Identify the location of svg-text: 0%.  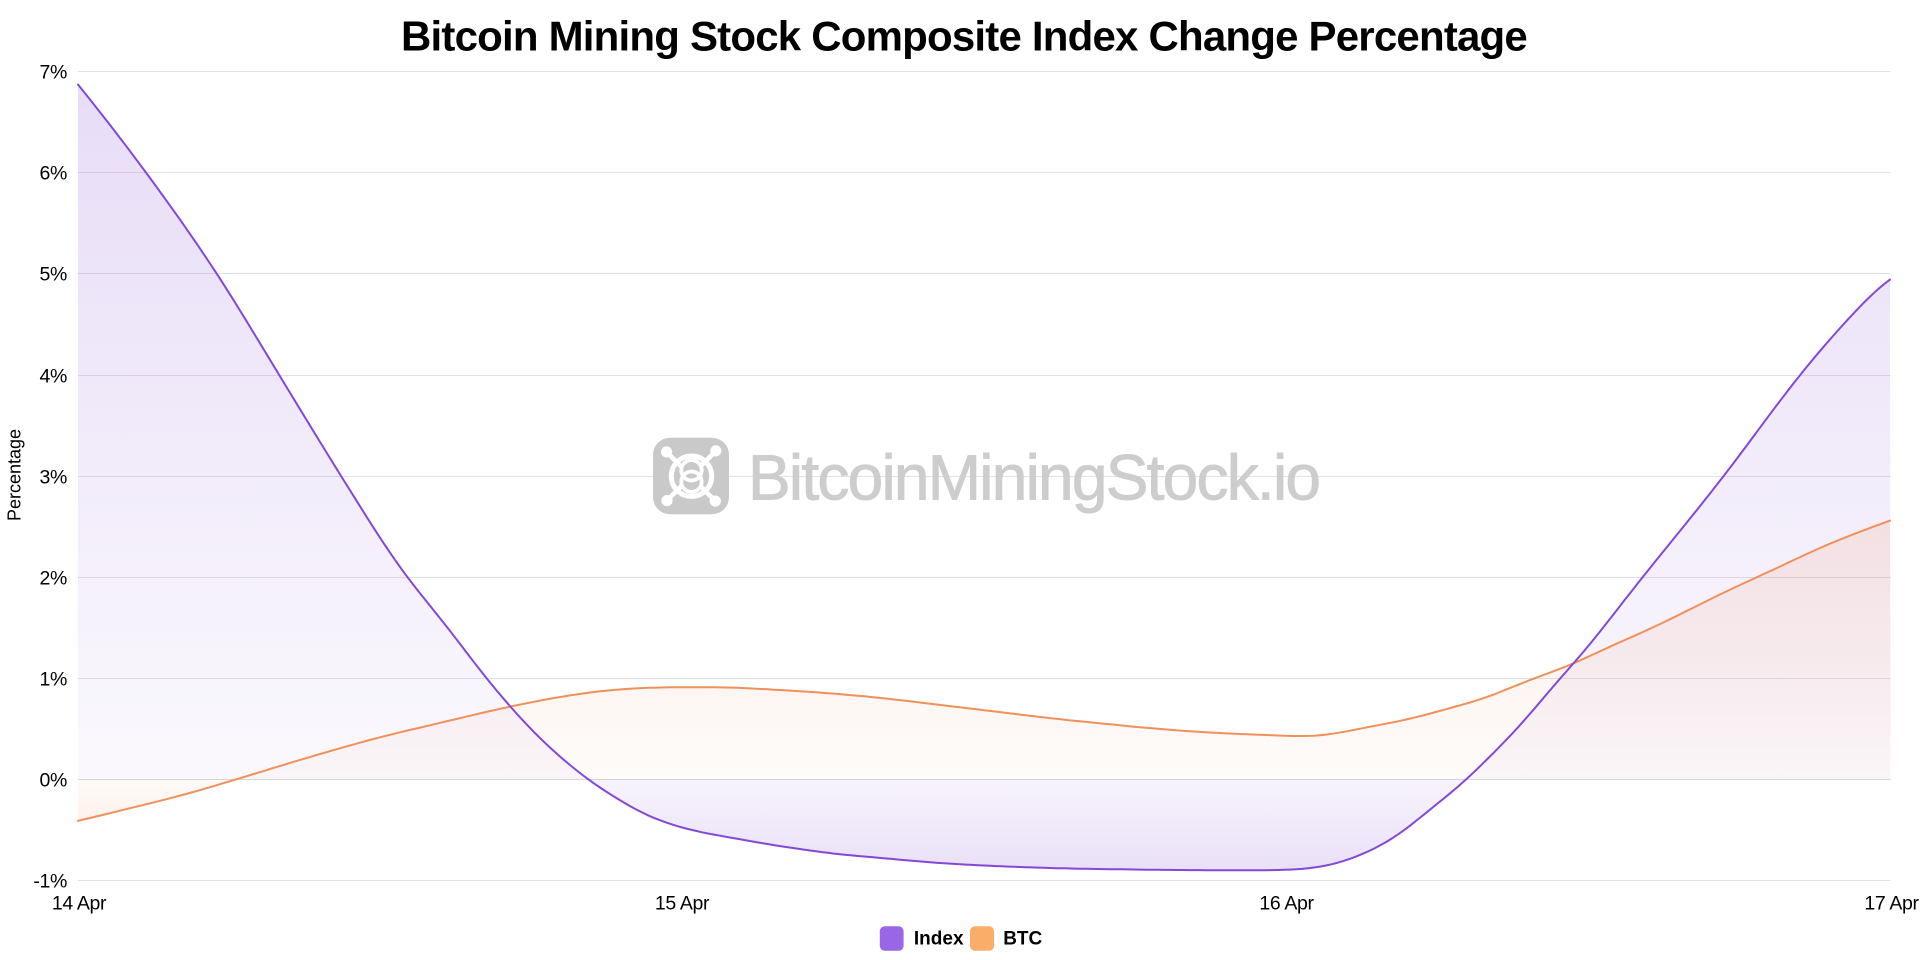
(53, 781).